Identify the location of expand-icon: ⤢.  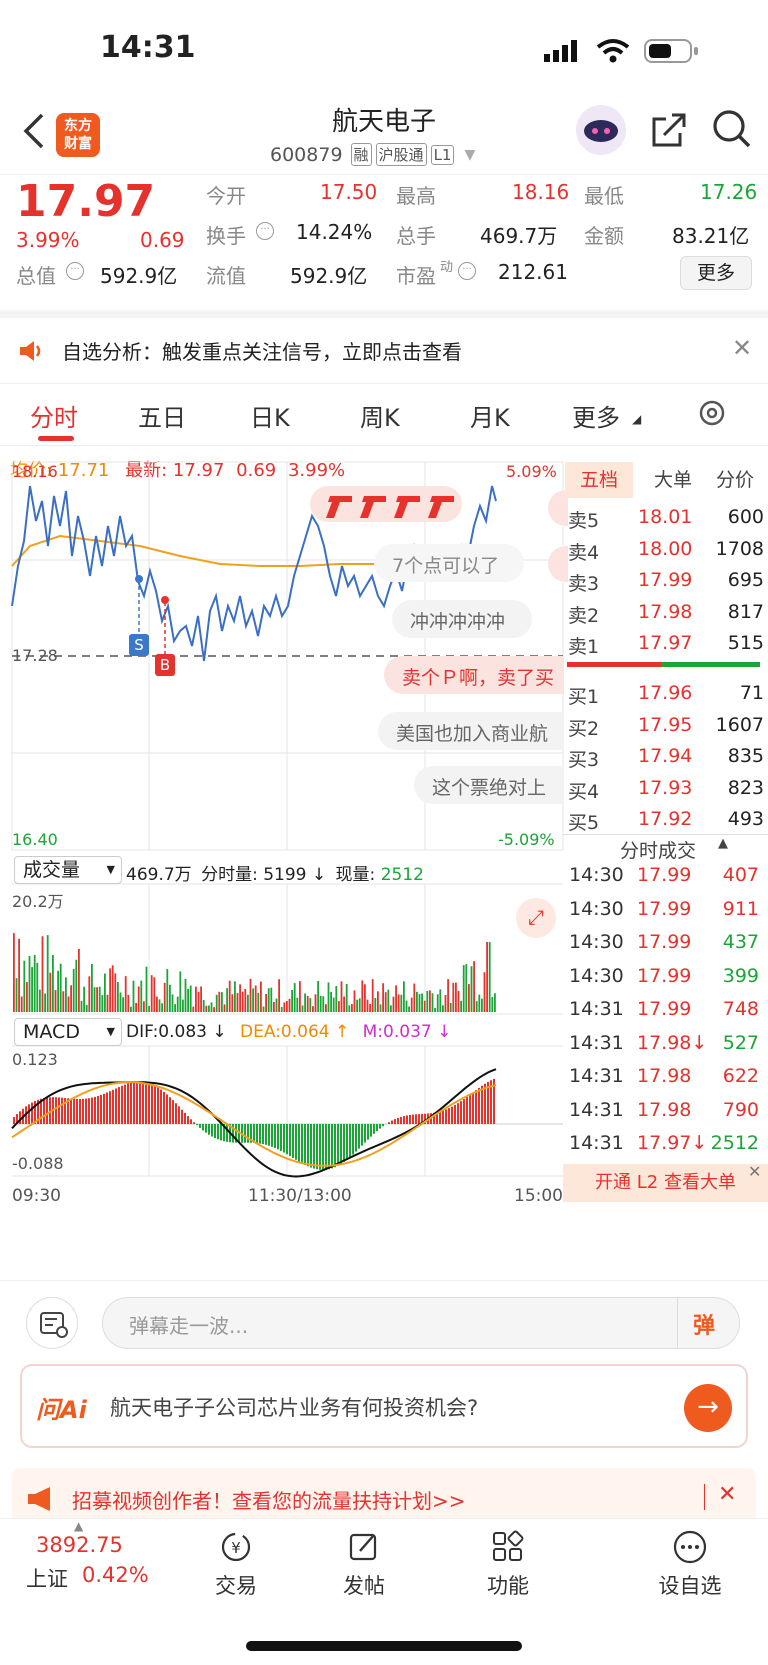
(536, 918).